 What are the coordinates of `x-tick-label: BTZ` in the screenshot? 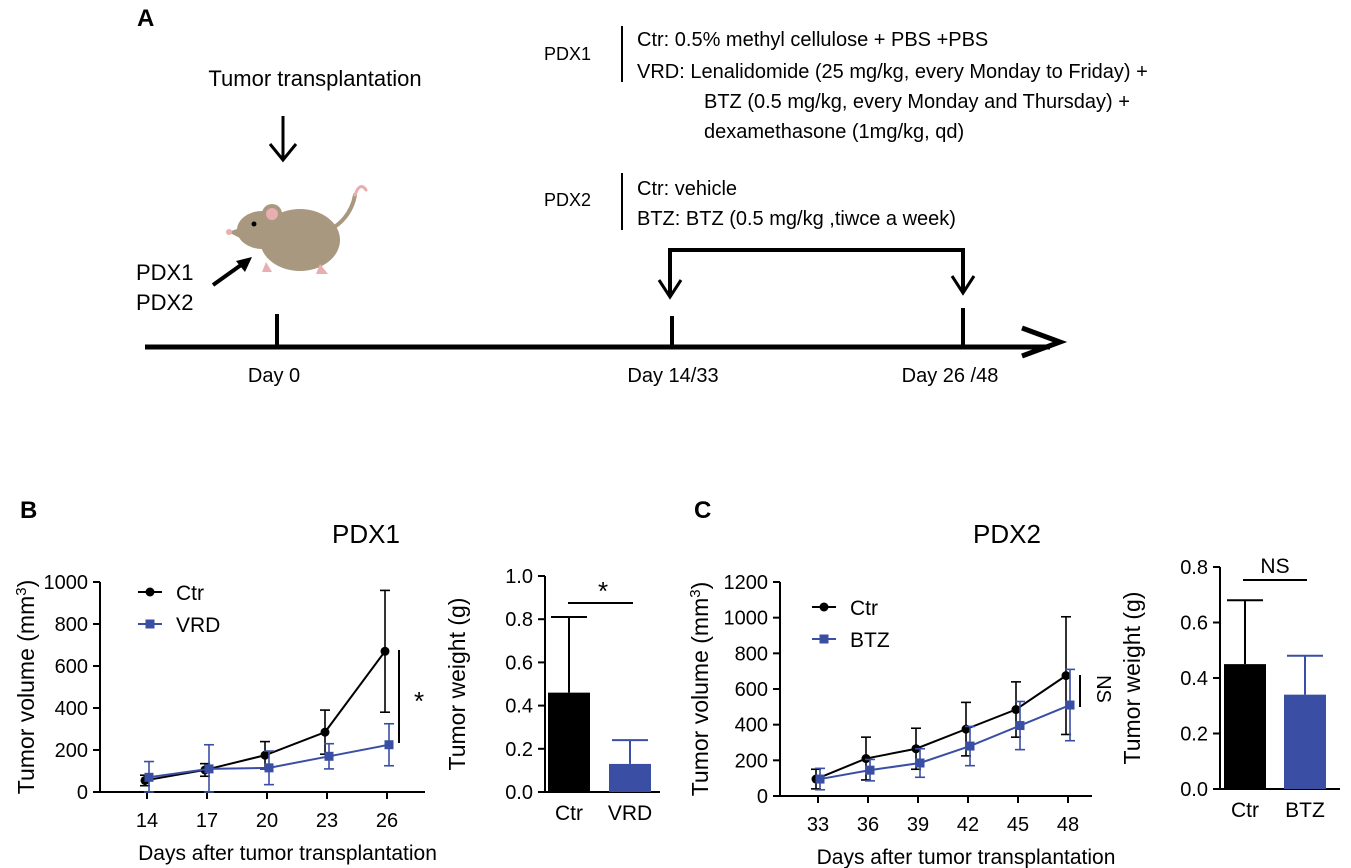 It's located at (1305, 810).